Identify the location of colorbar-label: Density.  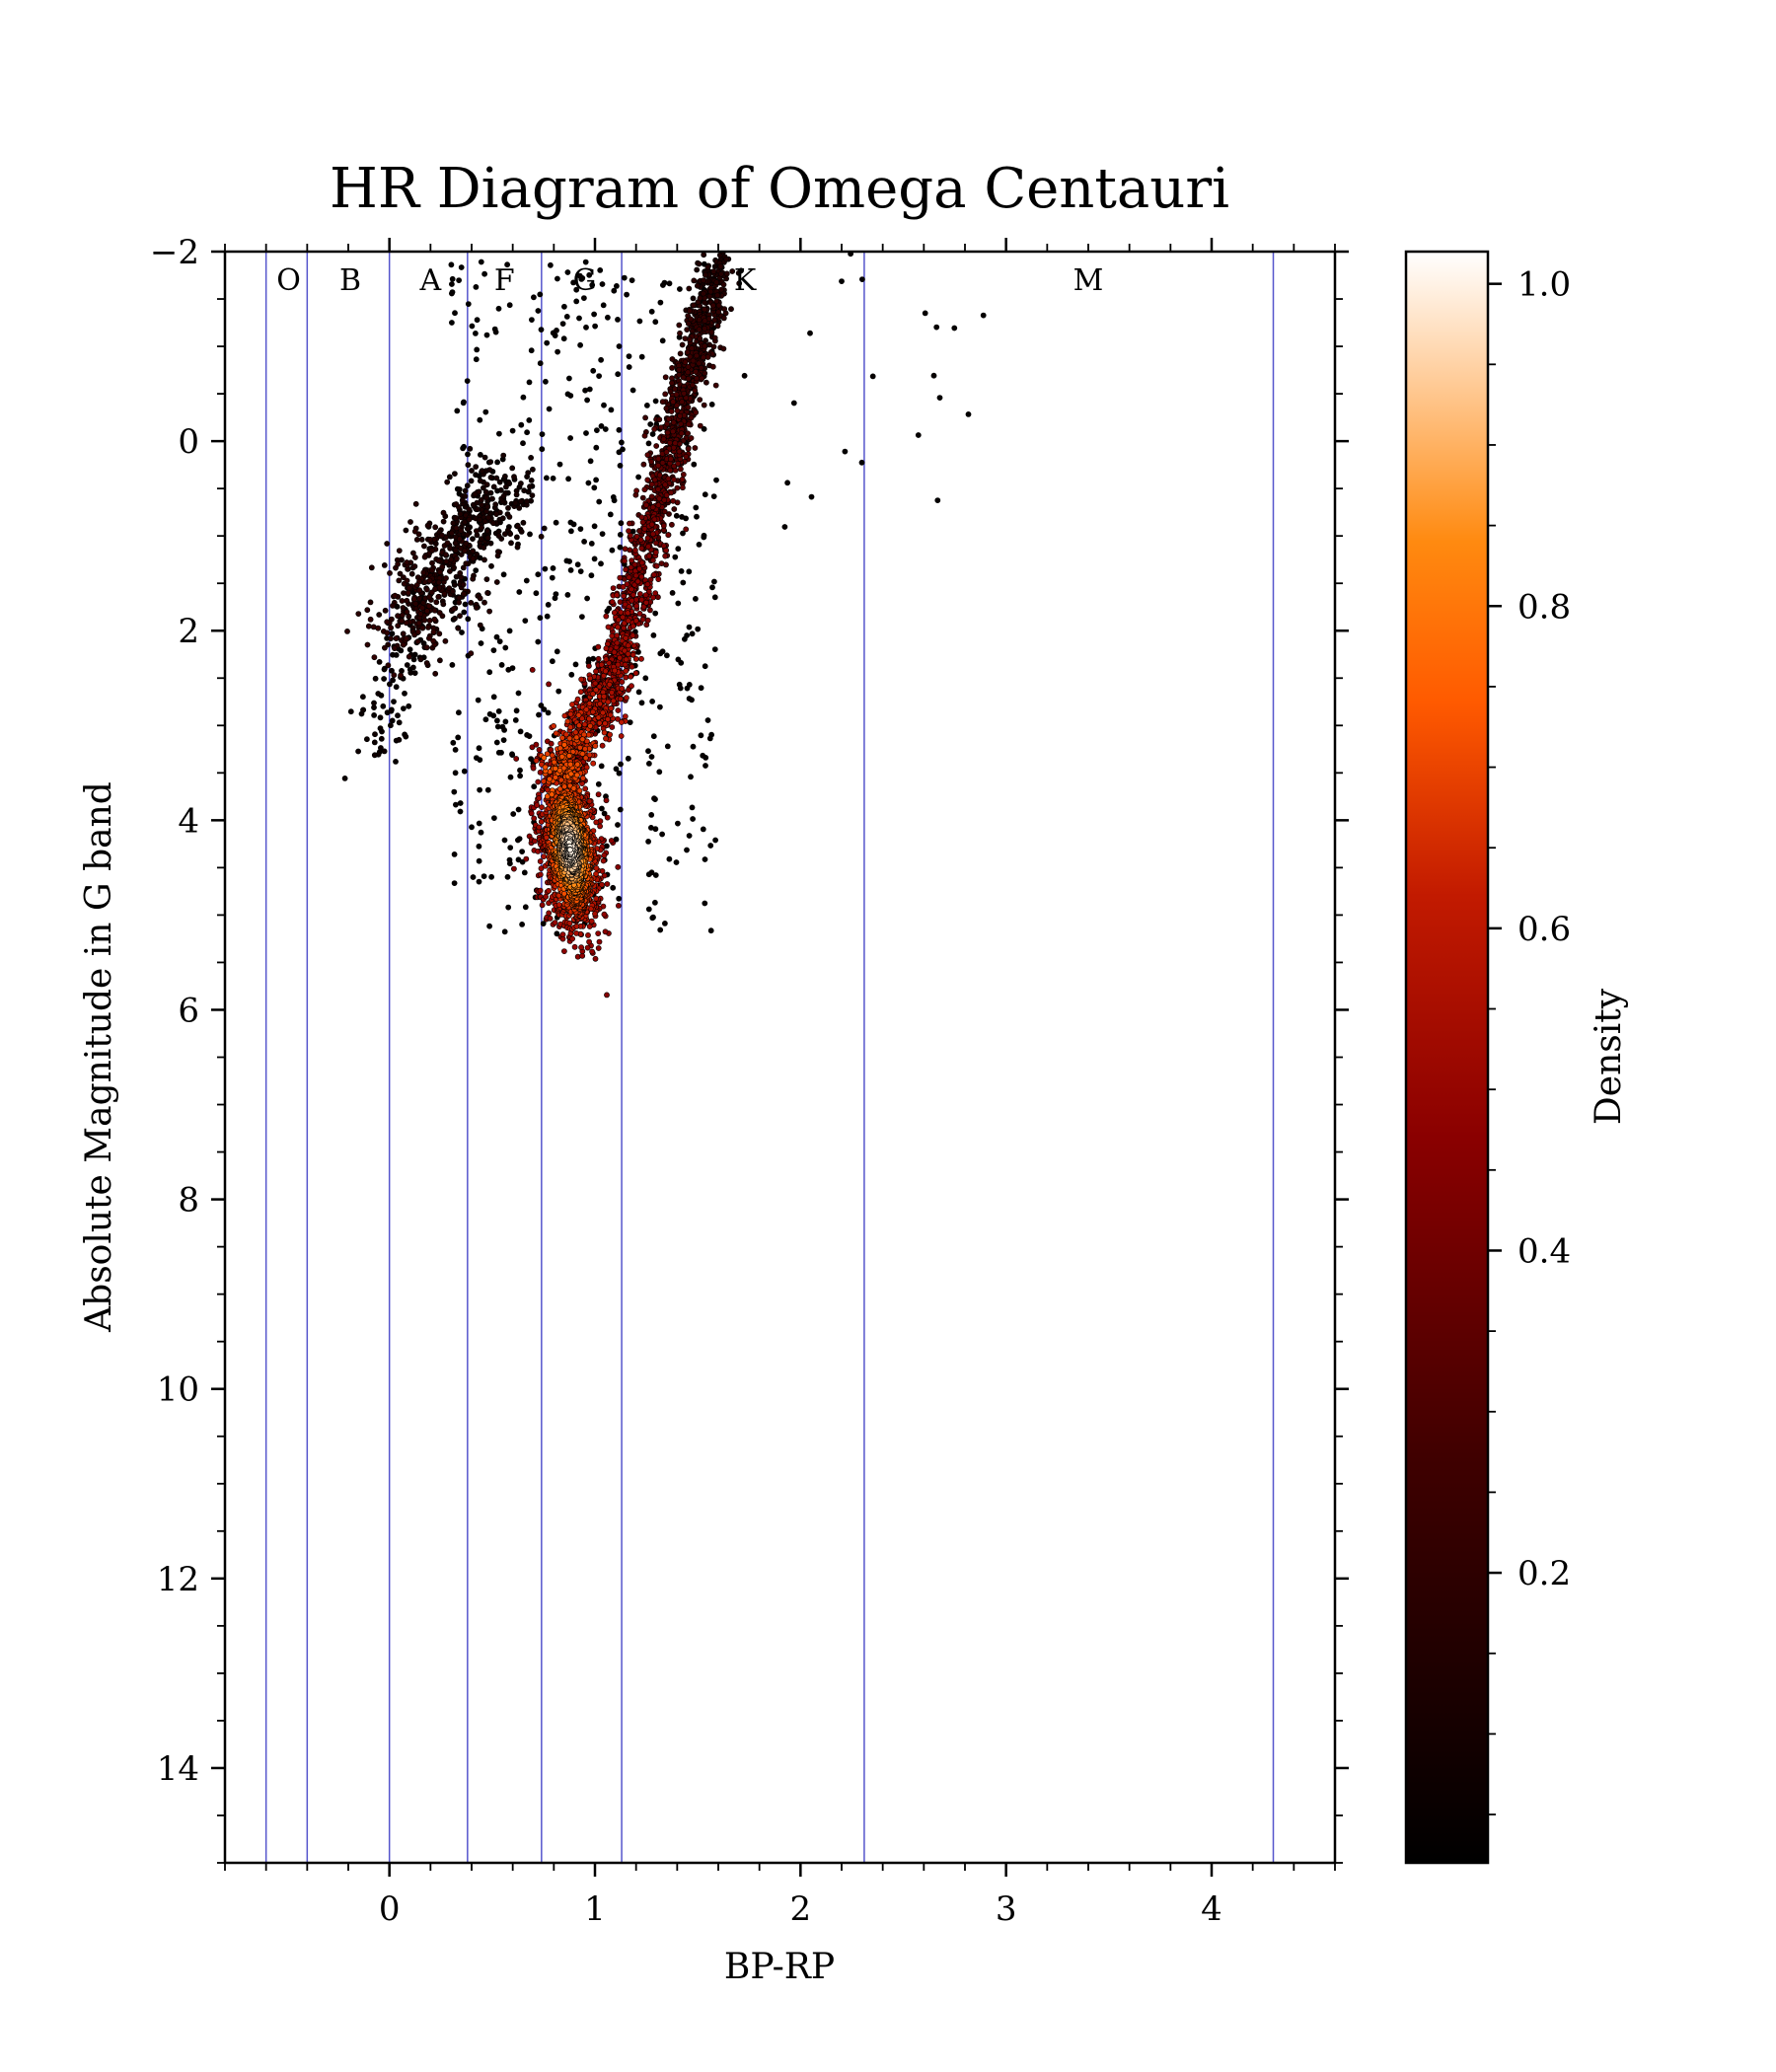
(1609, 1056).